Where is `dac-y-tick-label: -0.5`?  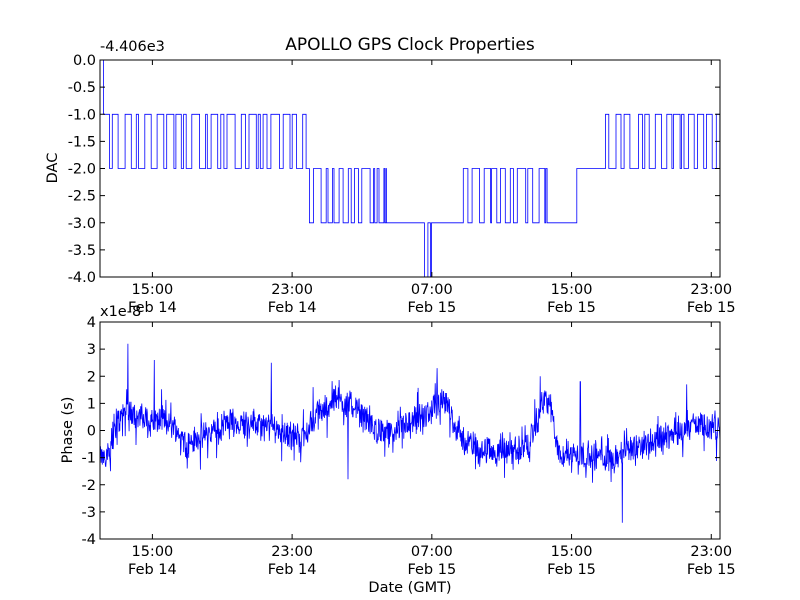
dac-y-tick-label: -0.5 is located at coordinates (82, 88).